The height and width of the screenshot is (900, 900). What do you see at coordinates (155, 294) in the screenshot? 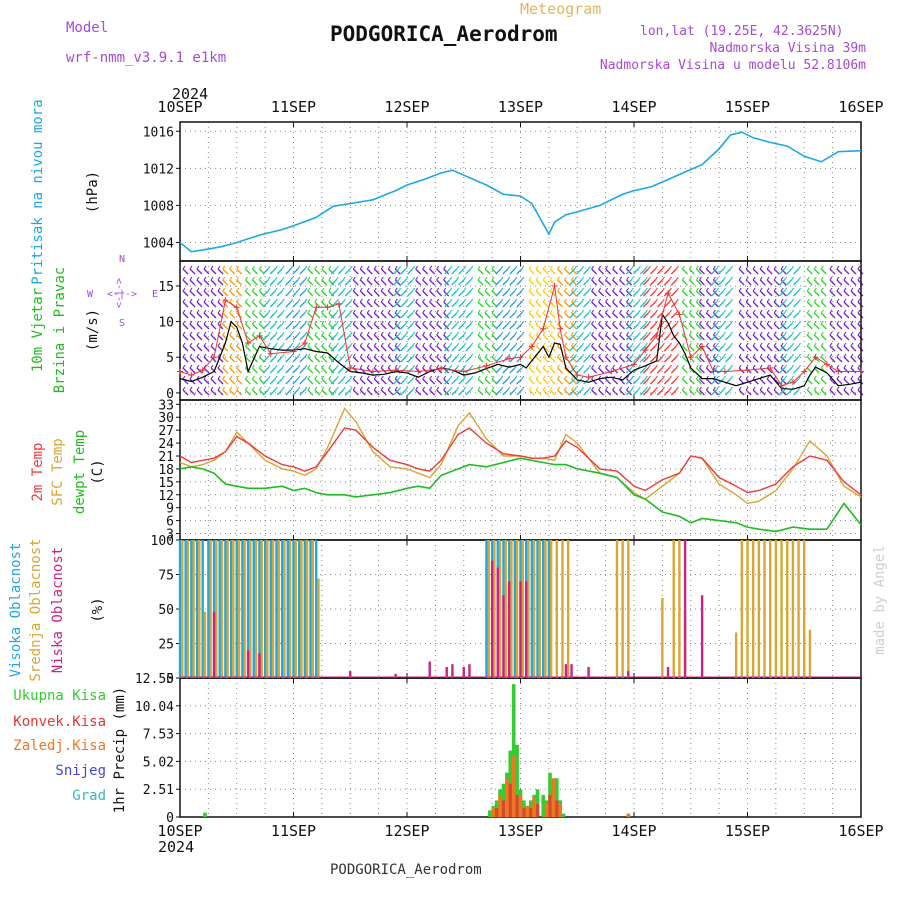
I see `compass-e: E` at bounding box center [155, 294].